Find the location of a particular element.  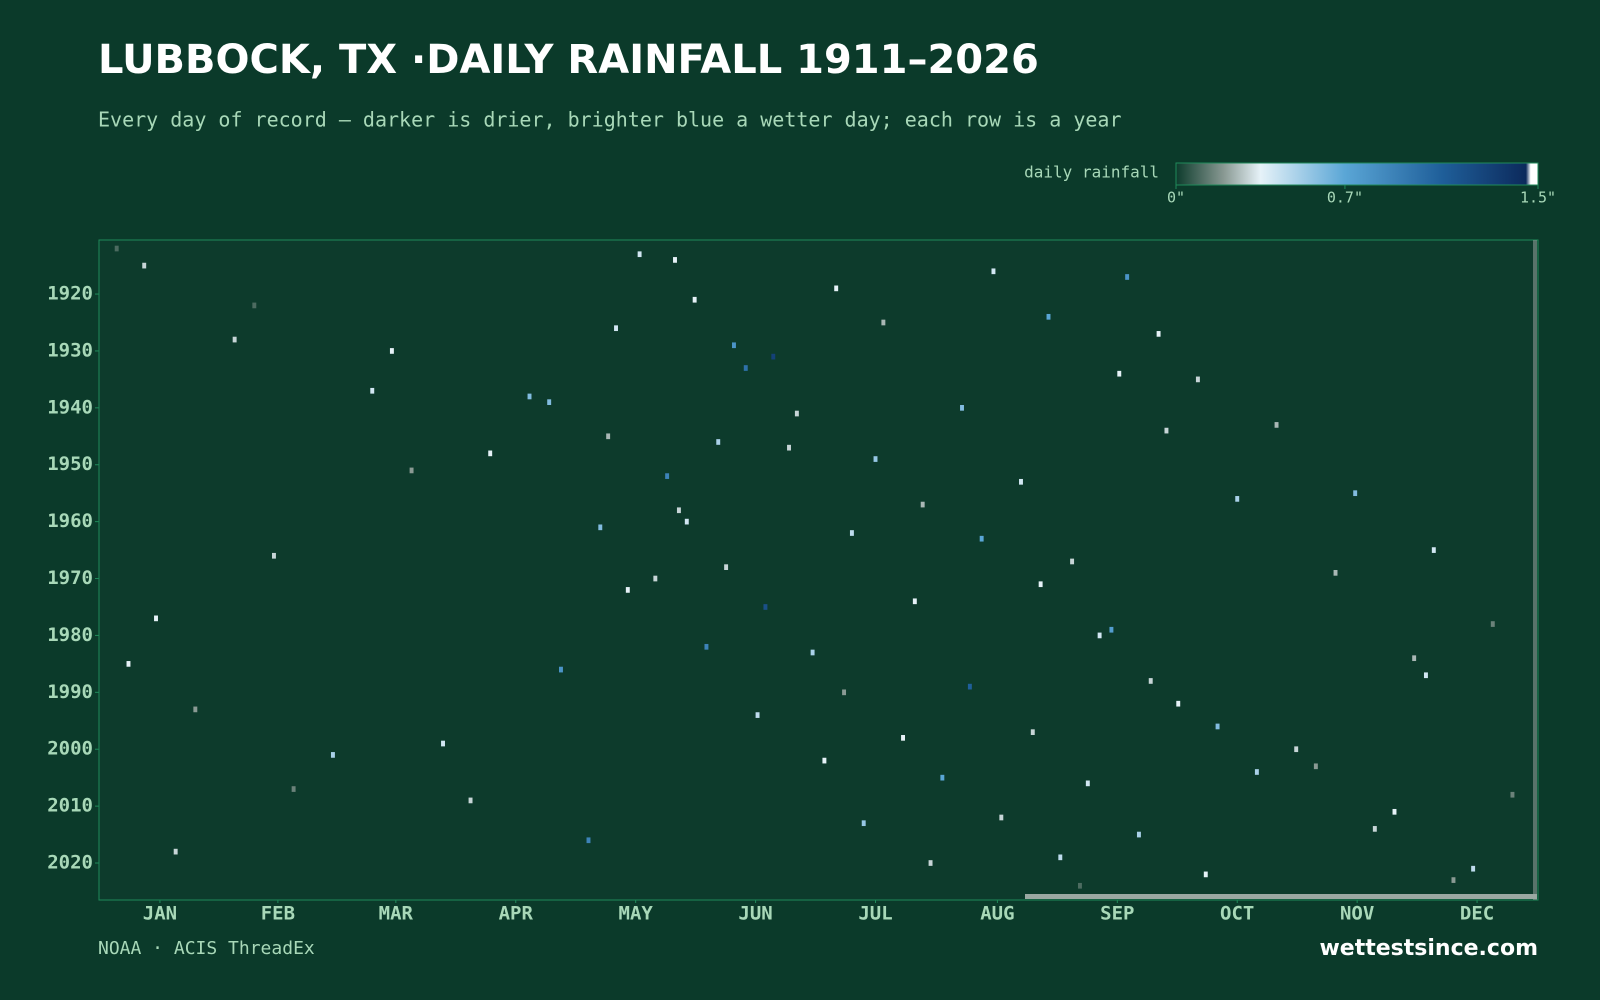

missing-day-column is located at coordinates (1535, 570).